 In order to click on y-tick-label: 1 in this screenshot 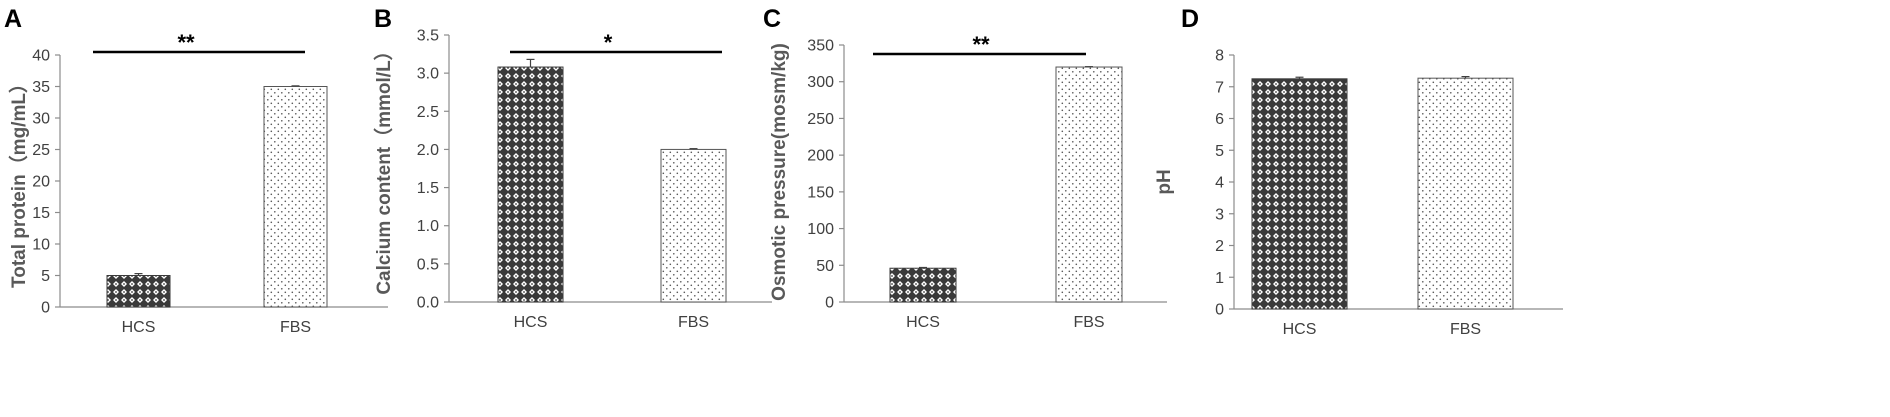, I will do `click(1219, 278)`.